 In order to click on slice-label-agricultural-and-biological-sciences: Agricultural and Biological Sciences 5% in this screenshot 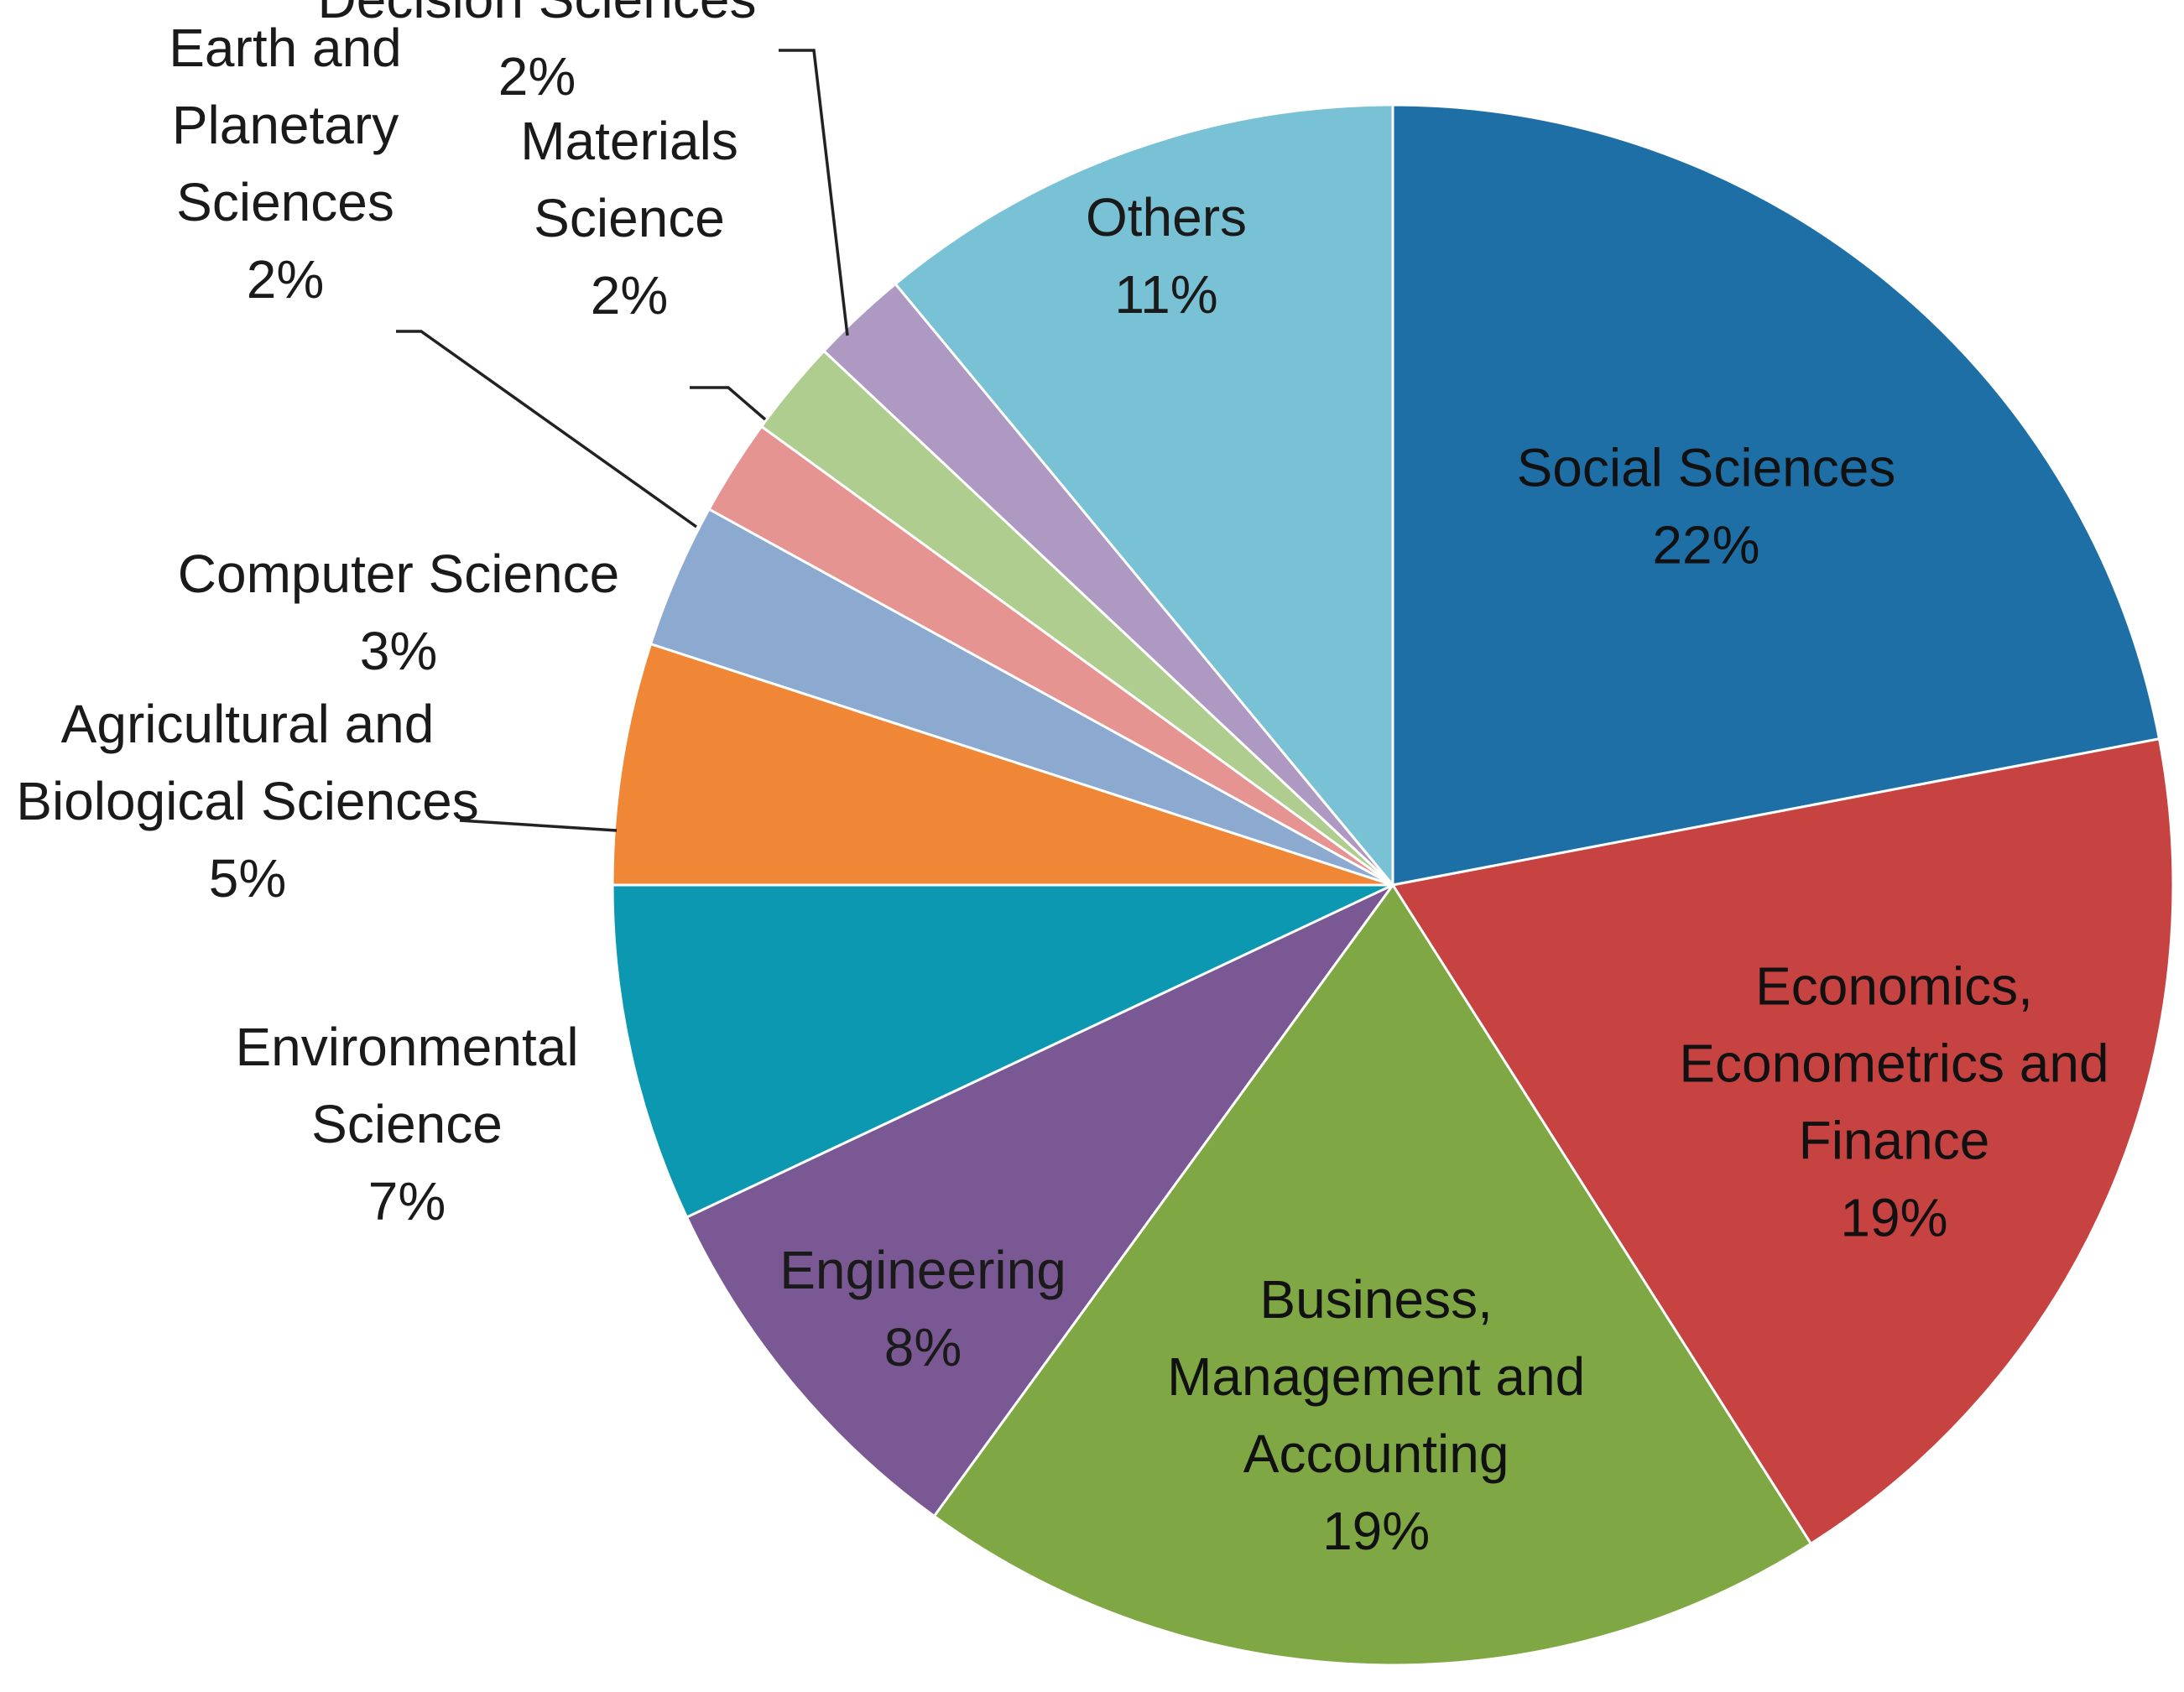, I will do `click(247, 801)`.